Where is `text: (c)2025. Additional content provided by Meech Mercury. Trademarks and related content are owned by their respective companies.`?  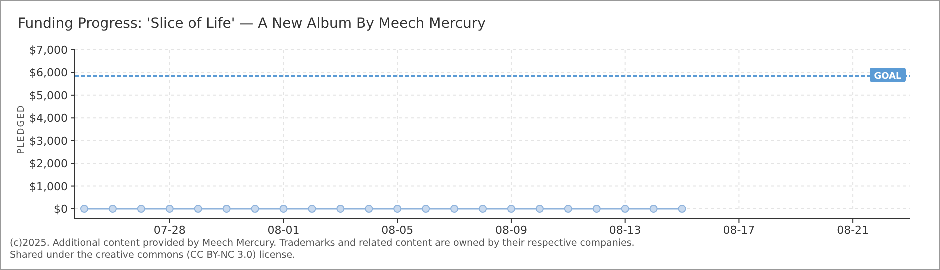
text: (c)2025. Additional content provided by Meech Mercury. Trademarks and related content are owned by their respective companies. is located at coordinates (322, 243).